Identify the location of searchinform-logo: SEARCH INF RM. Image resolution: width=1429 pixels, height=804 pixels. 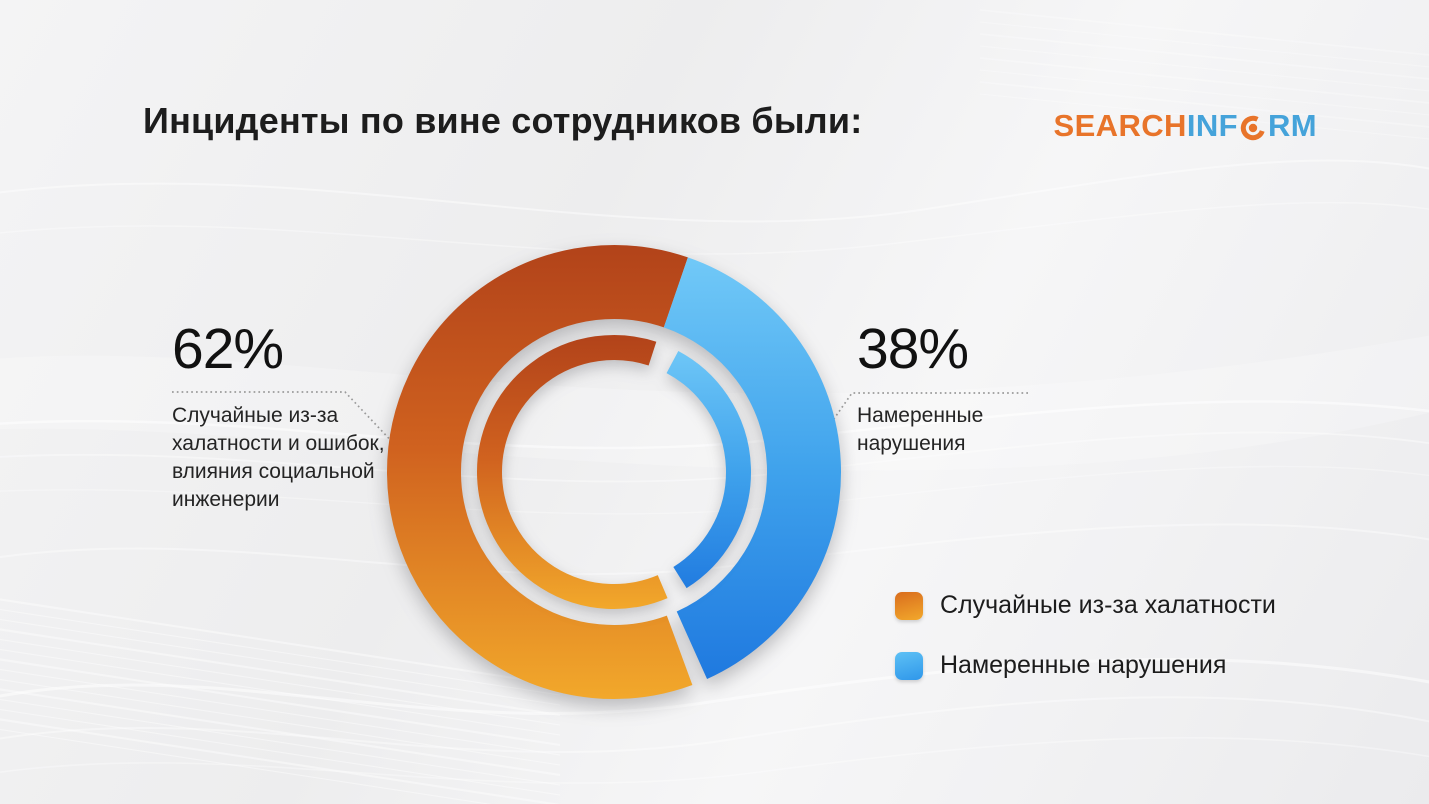
(1185, 126).